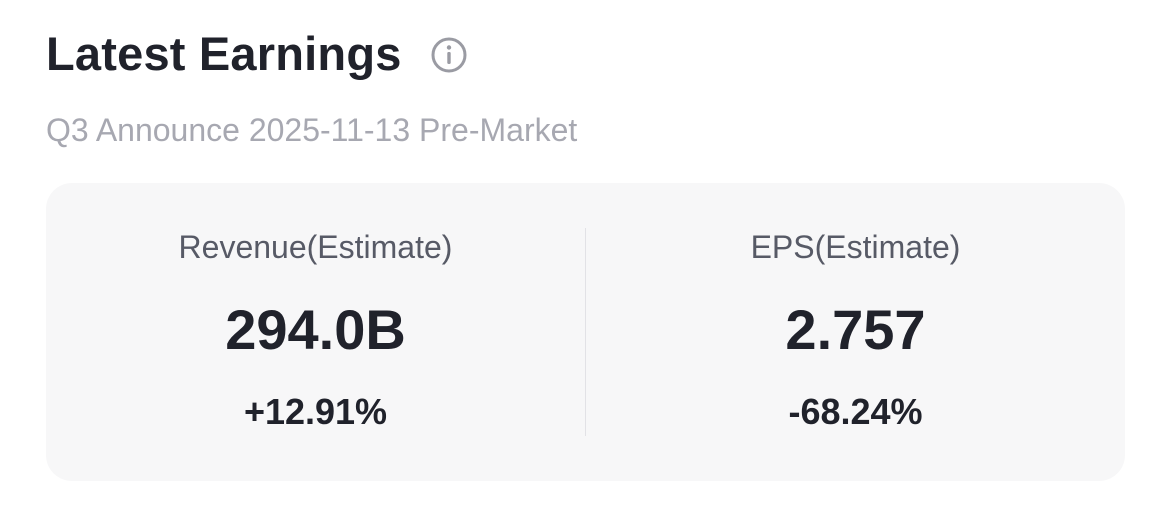 This screenshot has height=515, width=1170. What do you see at coordinates (449, 55) in the screenshot?
I see `info-icon` at bounding box center [449, 55].